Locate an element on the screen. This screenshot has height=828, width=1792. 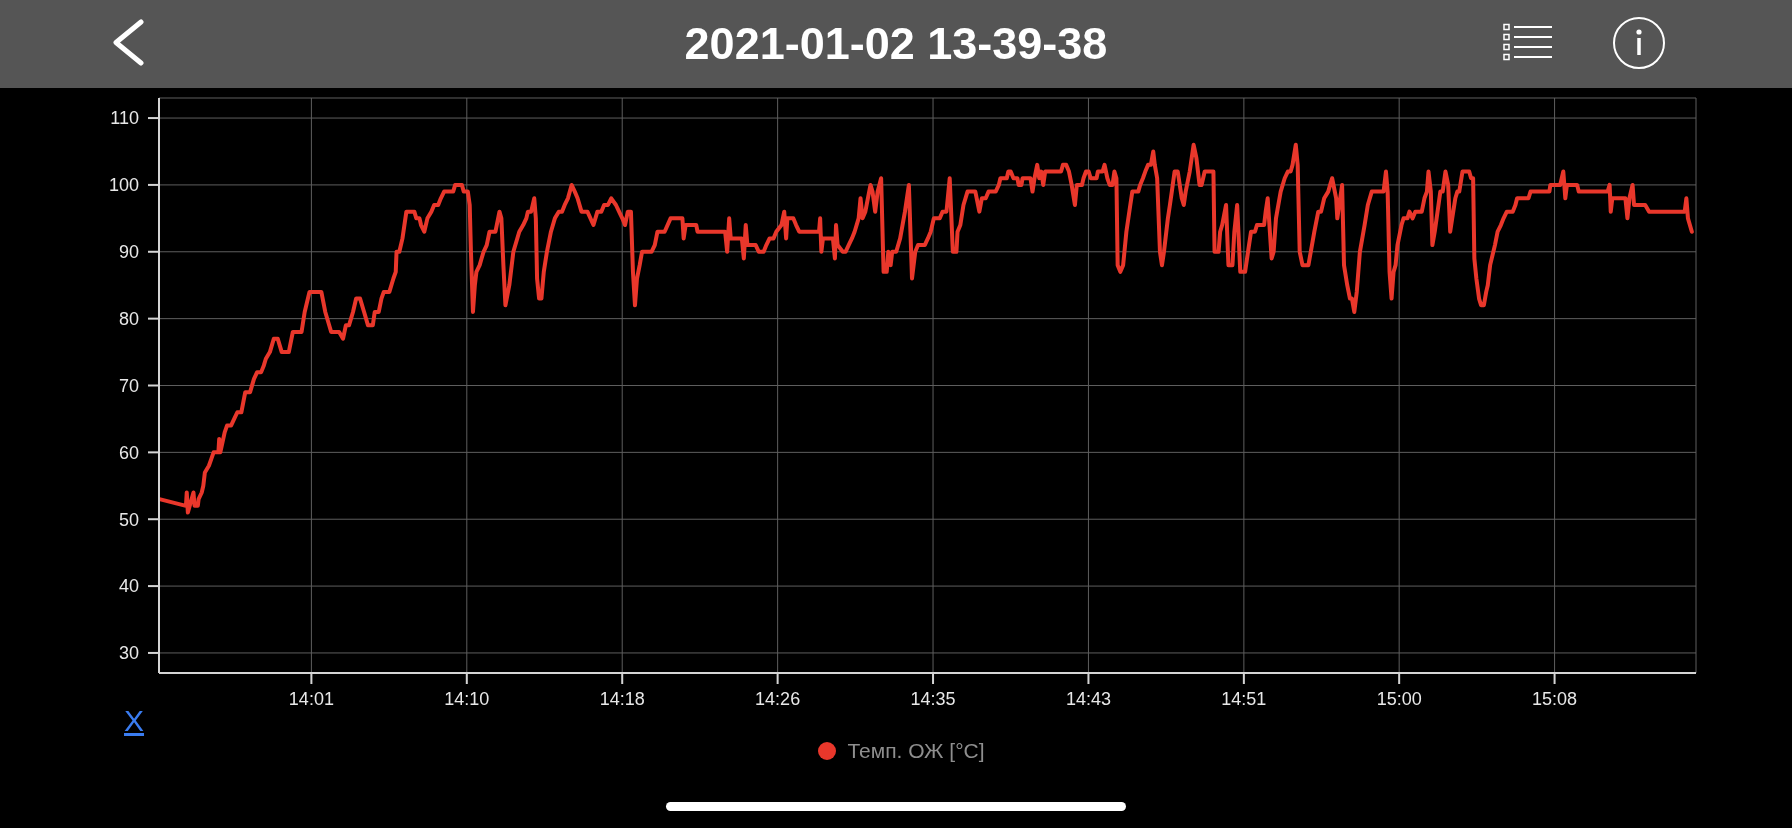
y-tick-label: 90 is located at coordinates (128, 252).